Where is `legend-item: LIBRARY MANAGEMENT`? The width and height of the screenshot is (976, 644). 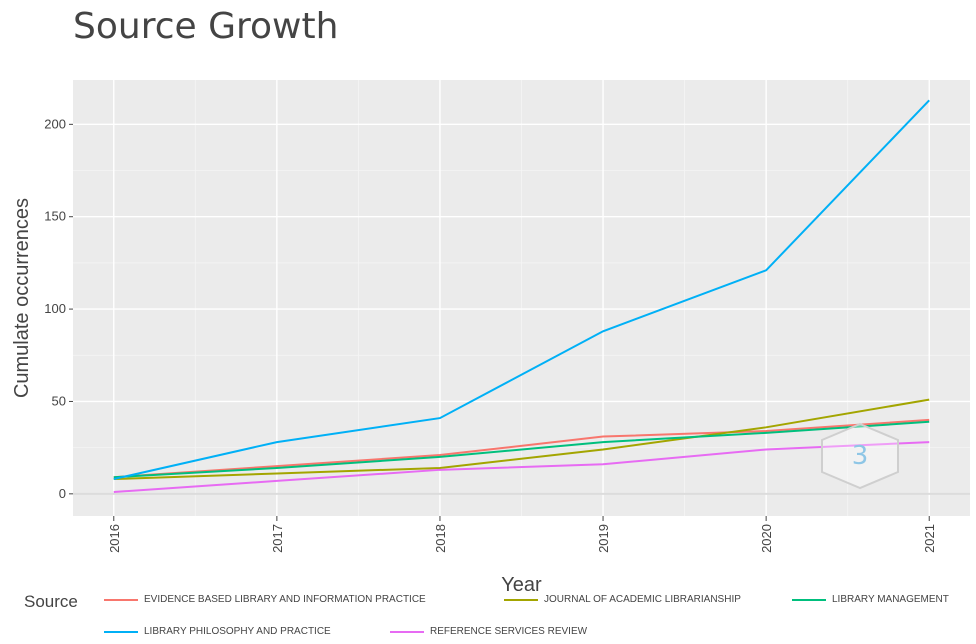
legend-item: LIBRARY MANAGEMENT is located at coordinates (870, 599).